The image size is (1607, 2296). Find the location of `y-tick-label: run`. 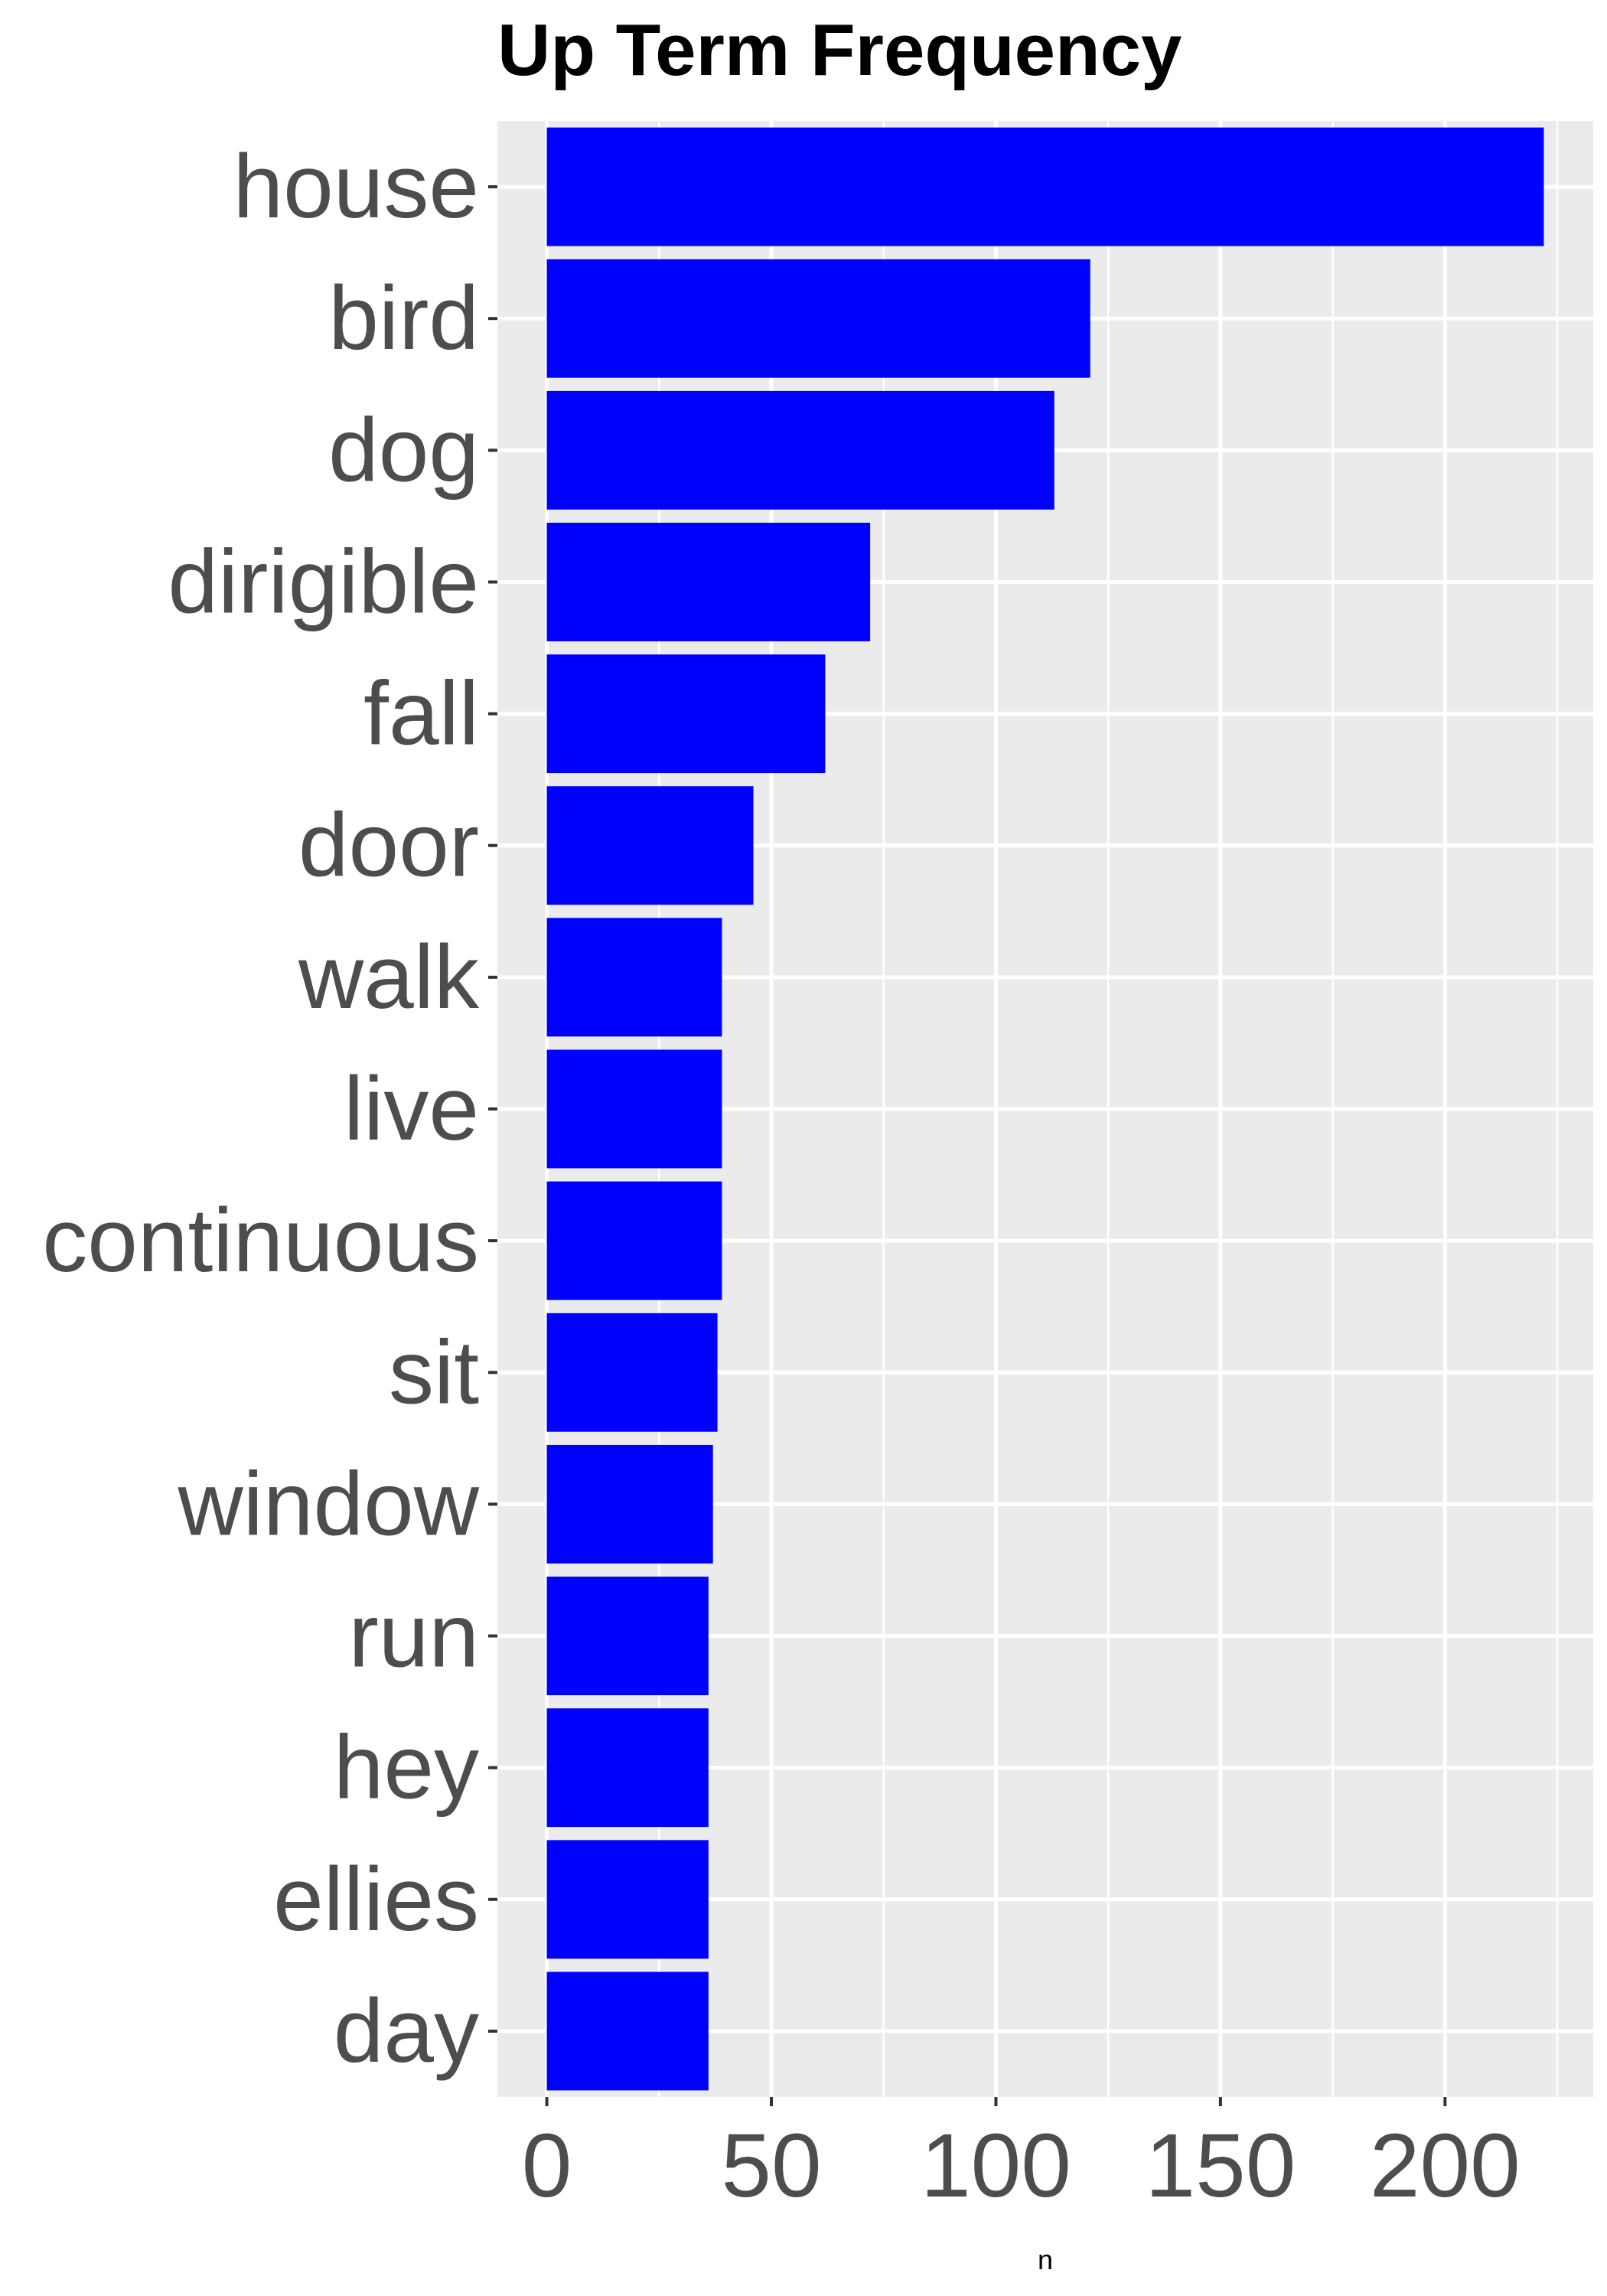

y-tick-label: run is located at coordinates (413, 1636).